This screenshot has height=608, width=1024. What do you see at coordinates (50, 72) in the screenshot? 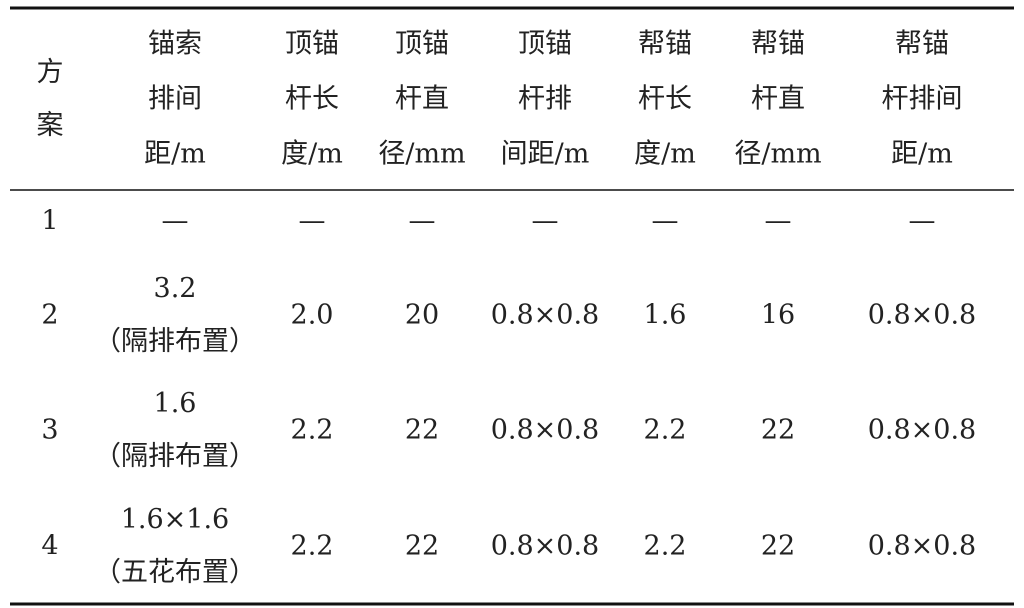
I see `header-cell: 方` at bounding box center [50, 72].